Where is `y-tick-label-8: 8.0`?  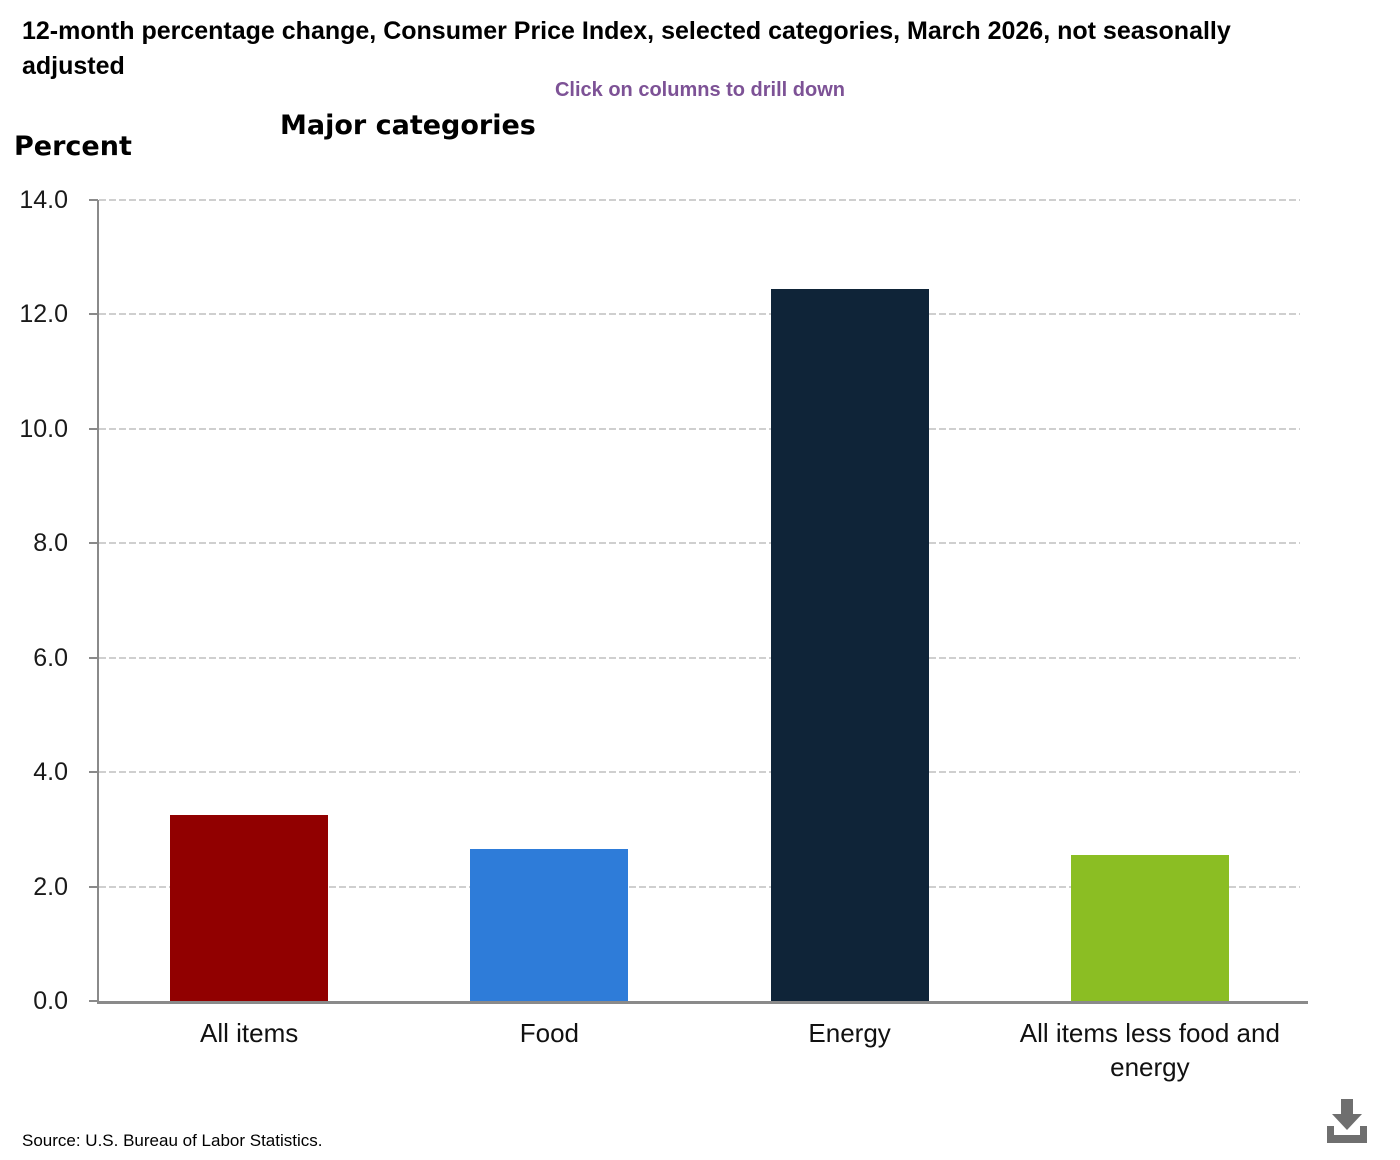 y-tick-label-8: 8.0 is located at coordinates (50, 543).